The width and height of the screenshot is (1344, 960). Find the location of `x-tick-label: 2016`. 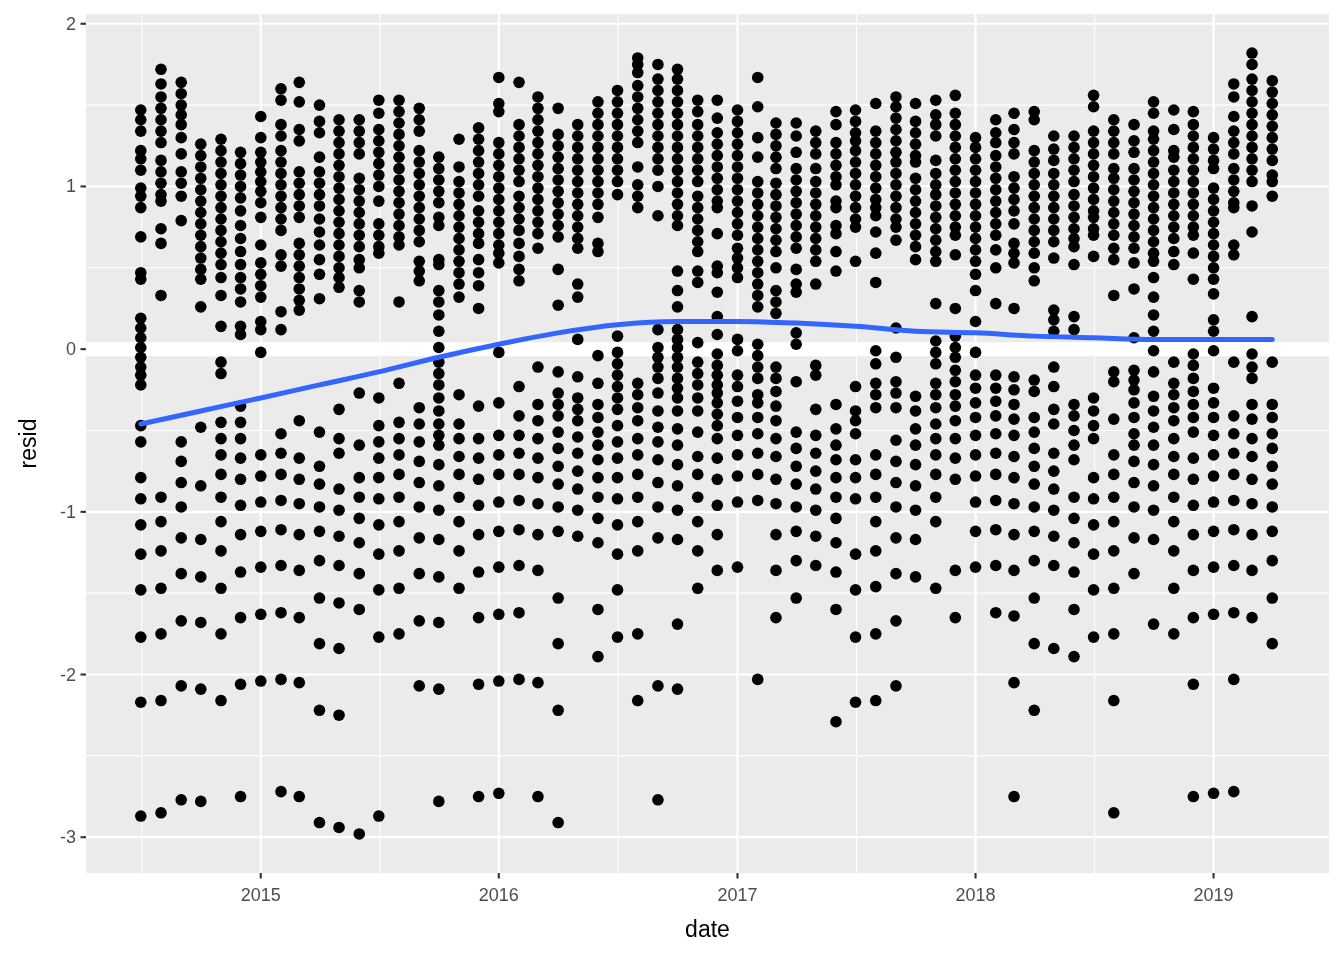

x-tick-label: 2016 is located at coordinates (498, 895).